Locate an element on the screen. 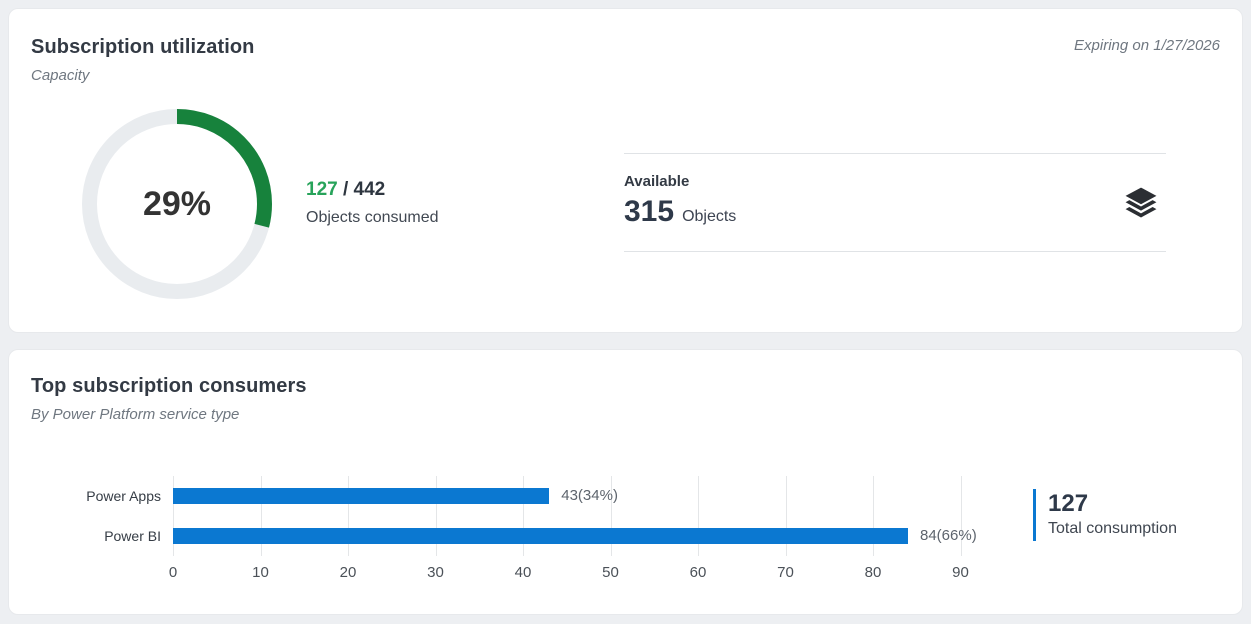 The image size is (1251, 624). consumed-caption: Objects consumed is located at coordinates (372, 217).